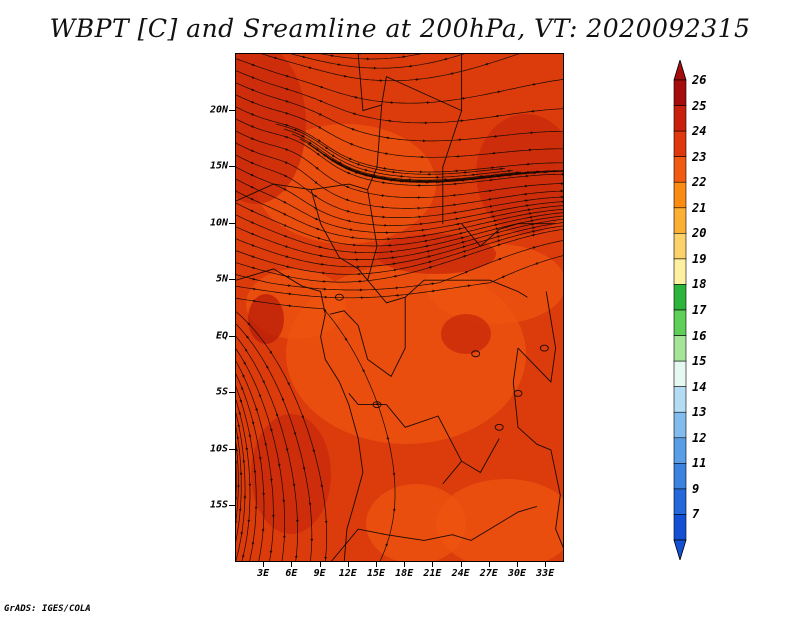  What do you see at coordinates (699, 258) in the screenshot?
I see `legend-label: 19` at bounding box center [699, 258].